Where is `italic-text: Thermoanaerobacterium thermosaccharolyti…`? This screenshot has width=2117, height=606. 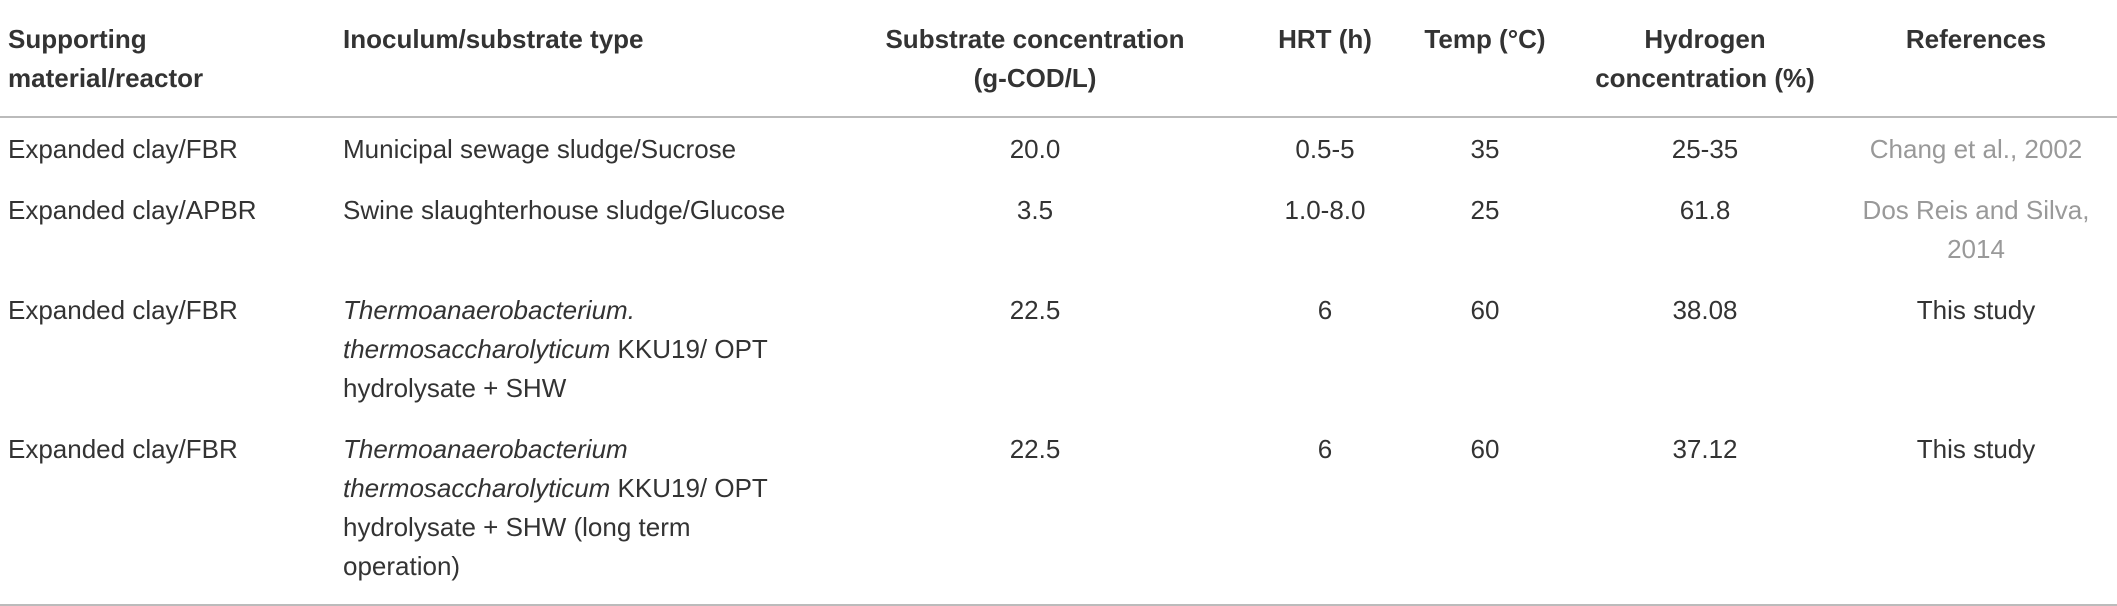 italic-text: Thermoanaerobacterium thermosaccharolyti… is located at coordinates (485, 468).